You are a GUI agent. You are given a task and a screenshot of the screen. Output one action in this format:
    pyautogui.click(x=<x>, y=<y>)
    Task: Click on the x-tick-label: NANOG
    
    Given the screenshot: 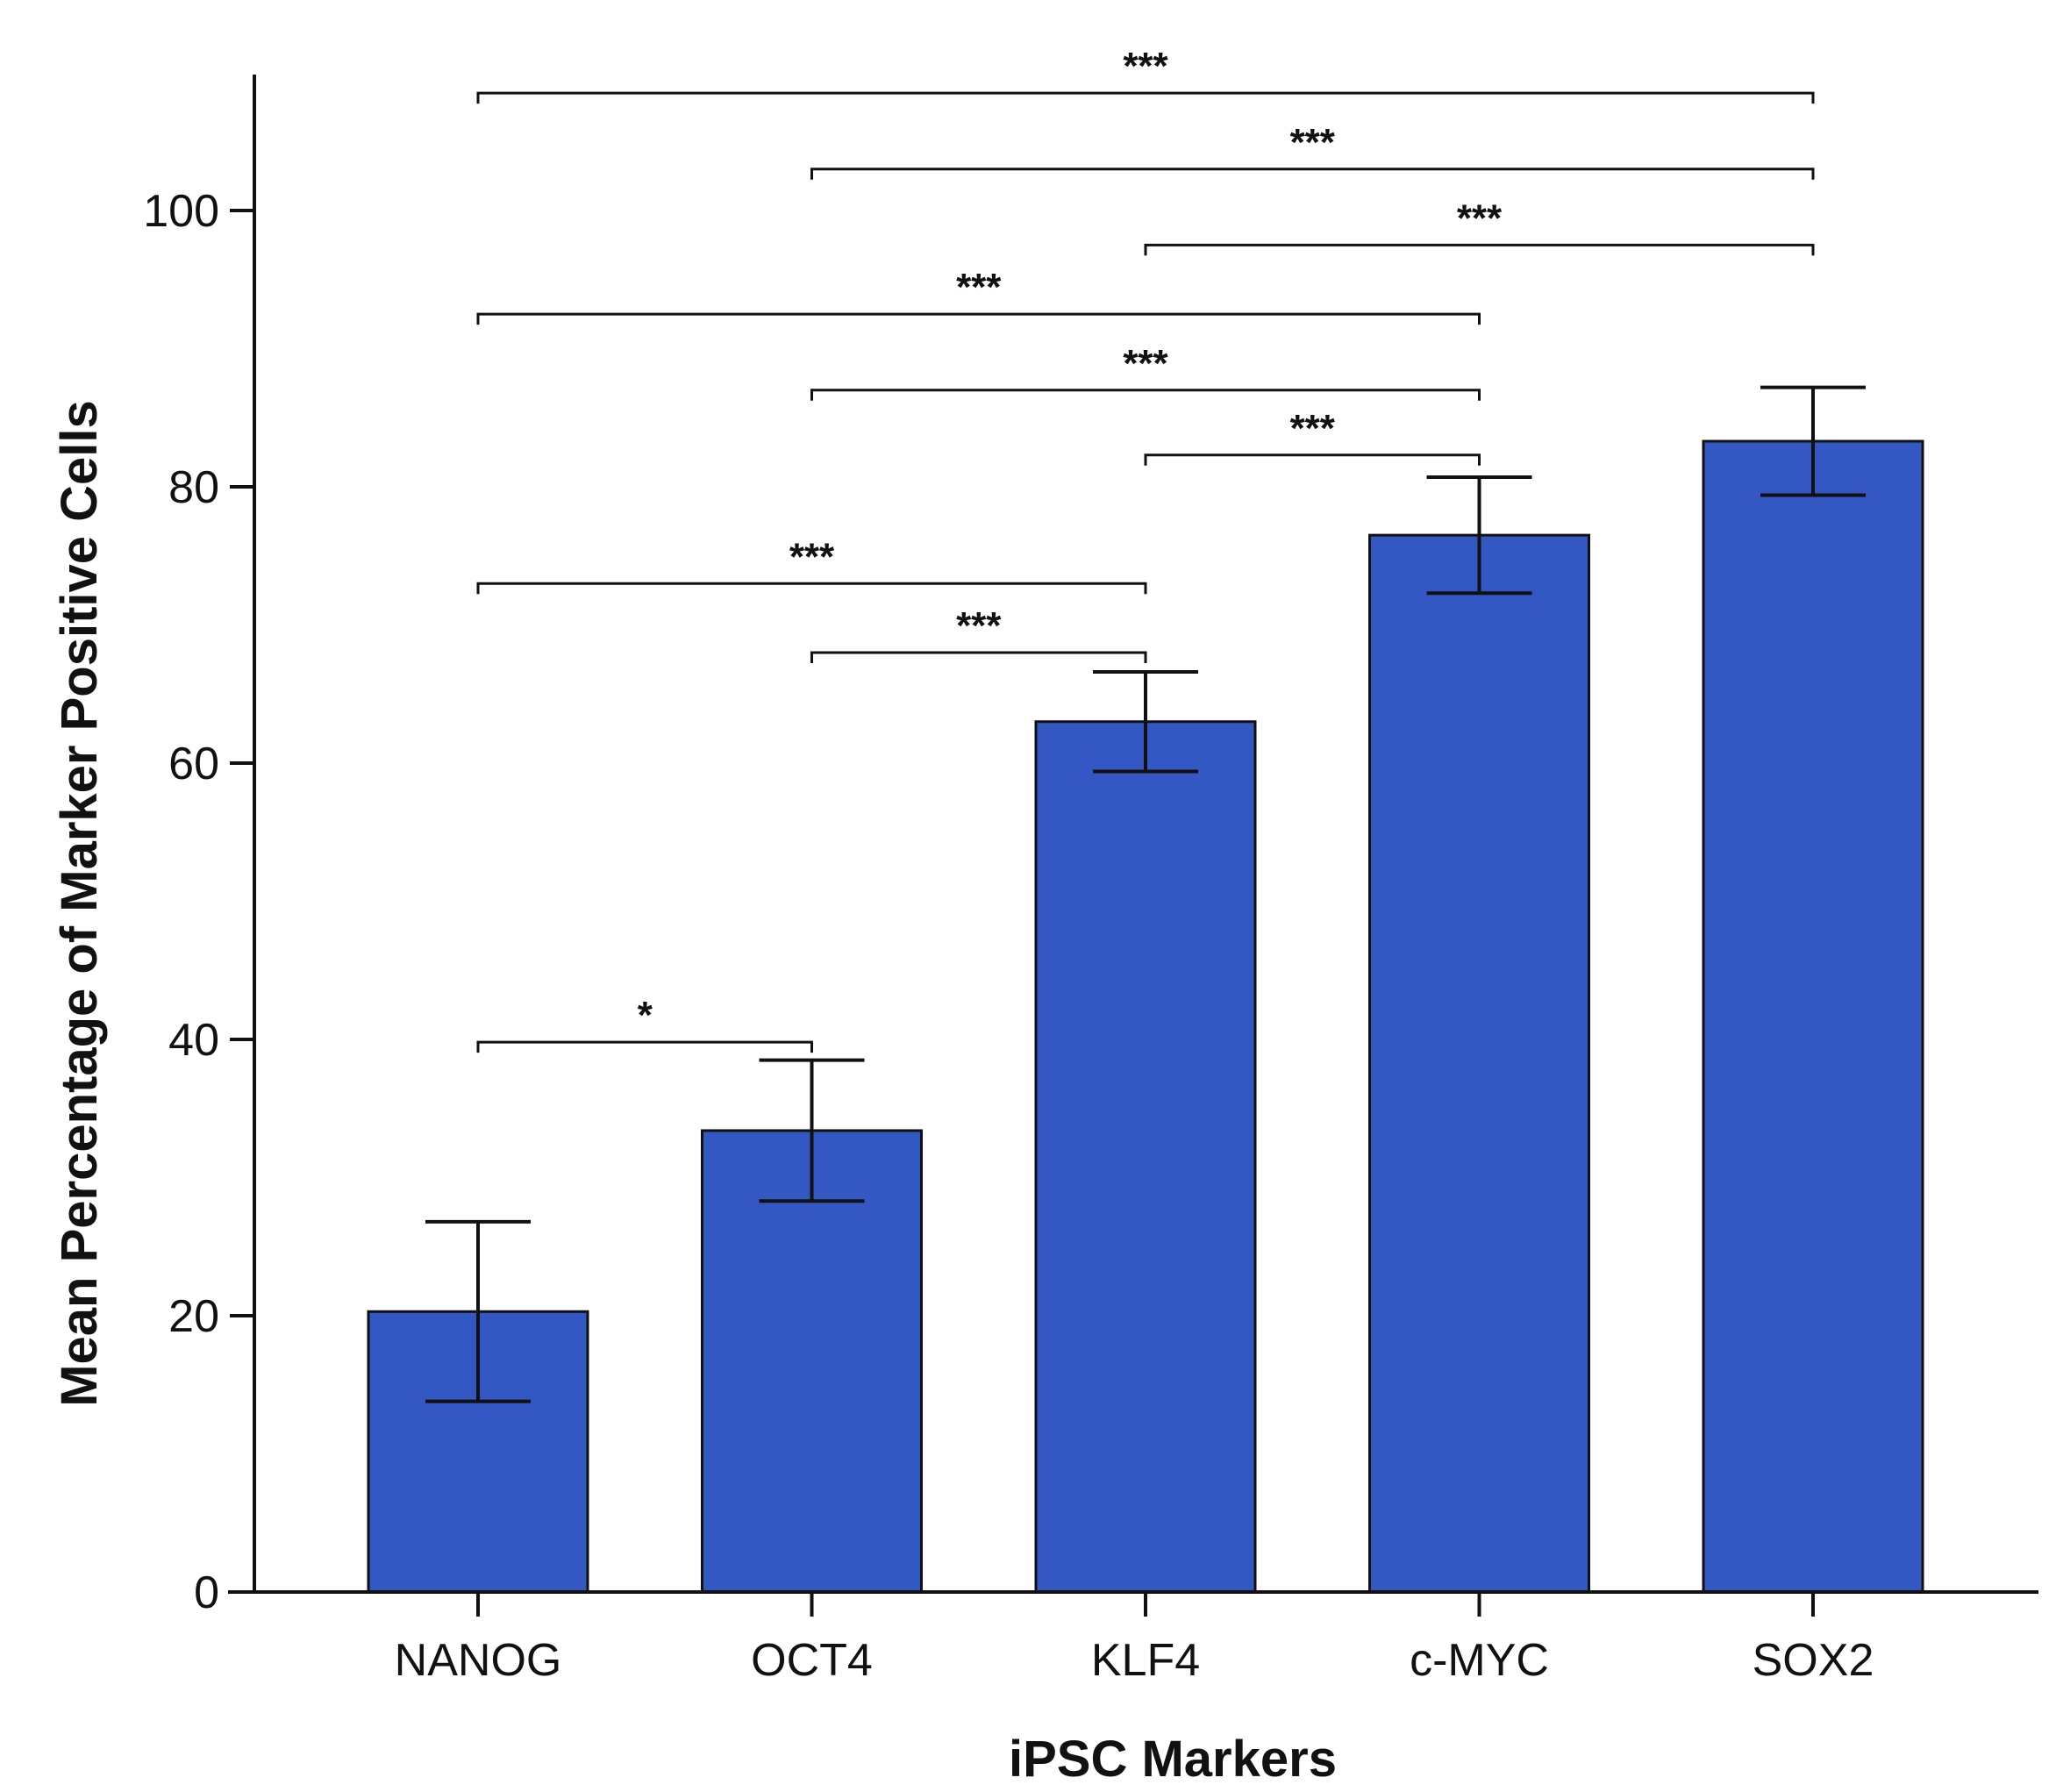 What is the action you would take?
    pyautogui.click(x=478, y=1660)
    